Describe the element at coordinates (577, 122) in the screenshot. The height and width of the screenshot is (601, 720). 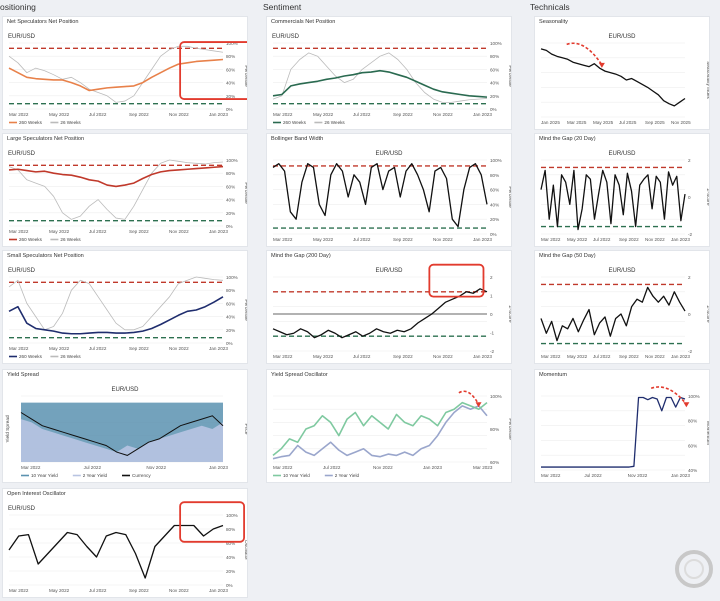
I see `x-tick-label: Mar 2025` at that location.